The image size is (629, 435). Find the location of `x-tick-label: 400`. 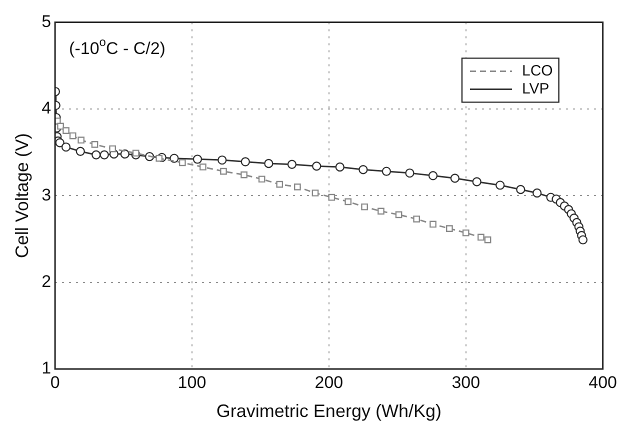

x-tick-label: 400 is located at coordinates (603, 382).